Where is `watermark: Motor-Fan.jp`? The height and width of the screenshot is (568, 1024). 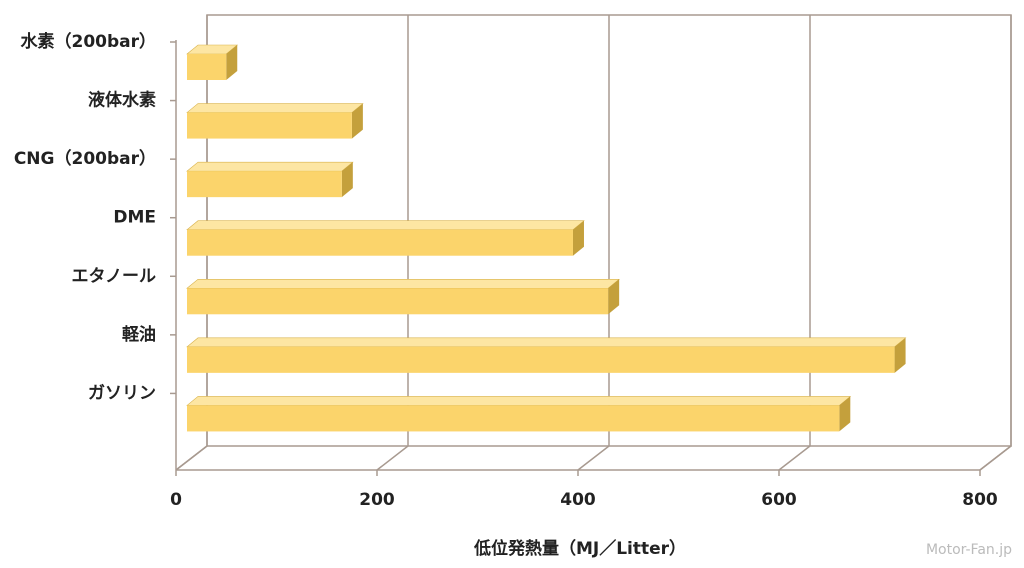
watermark: Motor-Fan.jp is located at coordinates (969, 550).